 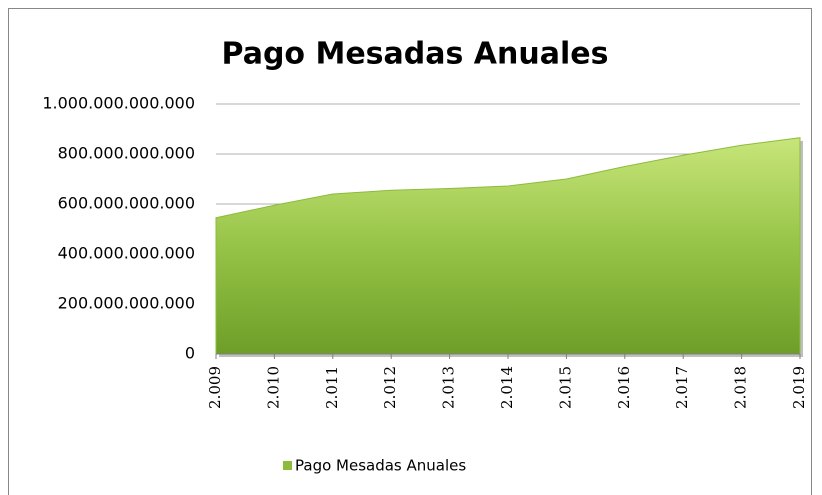 I want to click on x-tick-label: 2.016, so click(x=624, y=387).